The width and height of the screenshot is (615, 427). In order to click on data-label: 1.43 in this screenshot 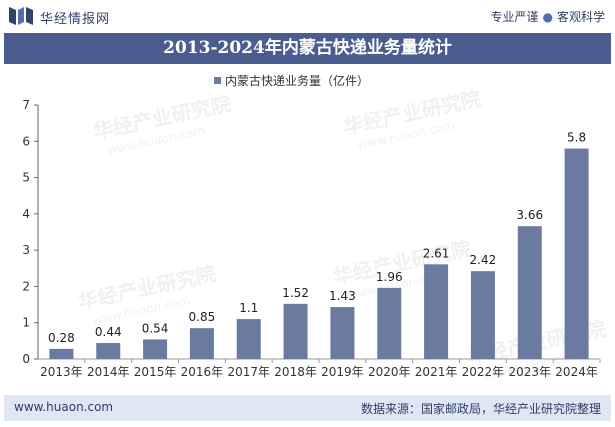, I will do `click(342, 296)`.